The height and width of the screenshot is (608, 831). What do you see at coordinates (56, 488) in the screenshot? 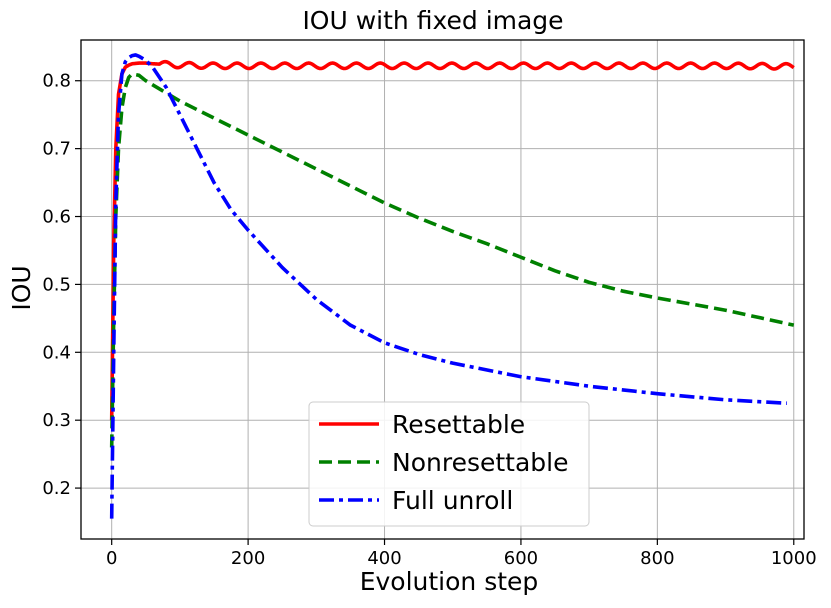
I see `y-tick-label: 0.2` at bounding box center [56, 488].